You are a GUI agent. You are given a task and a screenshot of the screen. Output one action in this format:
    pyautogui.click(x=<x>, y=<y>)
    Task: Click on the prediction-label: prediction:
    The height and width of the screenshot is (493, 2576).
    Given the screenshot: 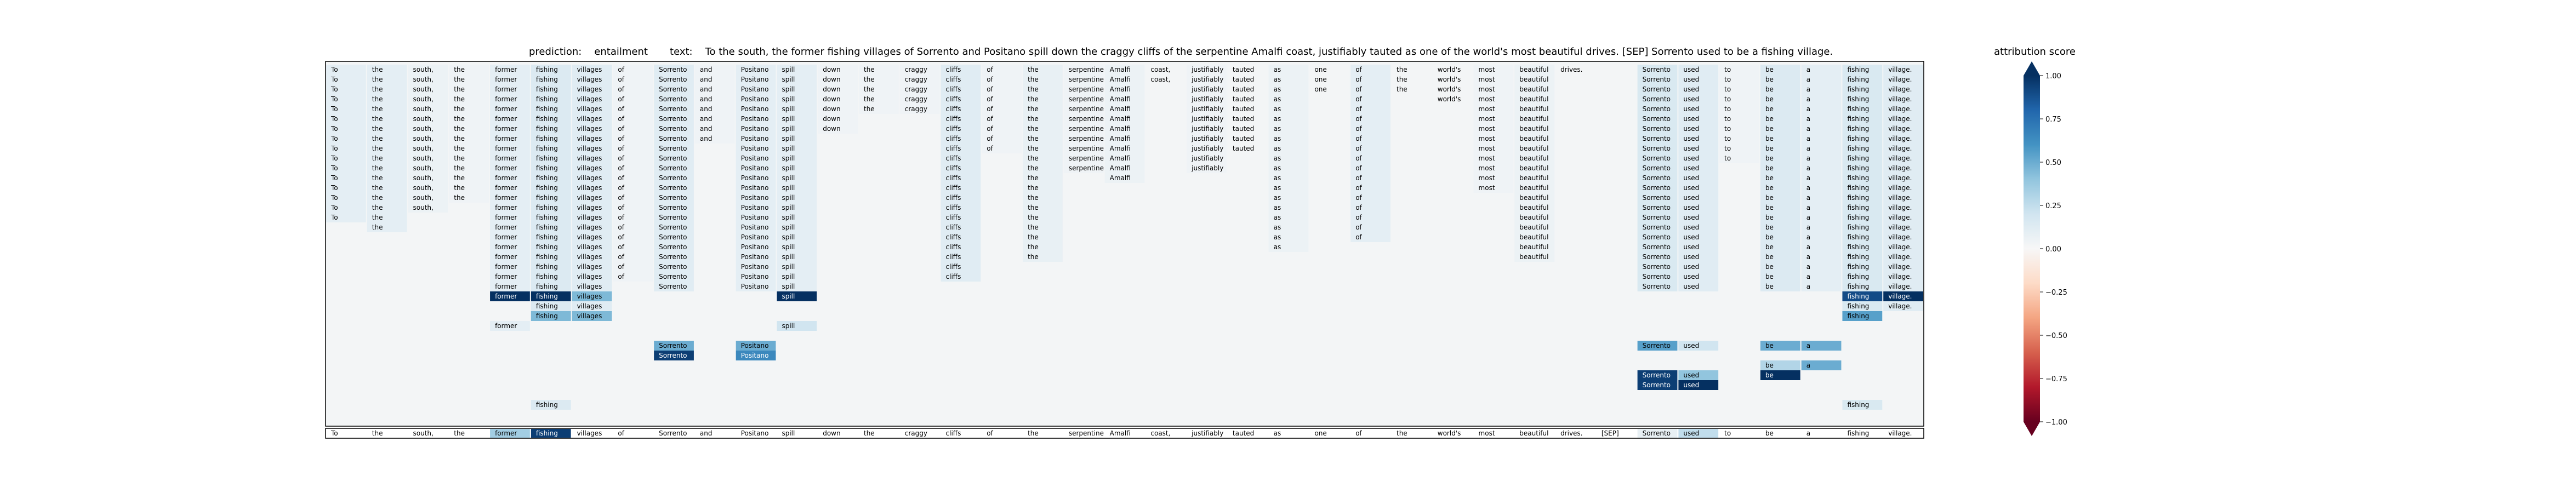 What is the action you would take?
    pyautogui.click(x=555, y=52)
    